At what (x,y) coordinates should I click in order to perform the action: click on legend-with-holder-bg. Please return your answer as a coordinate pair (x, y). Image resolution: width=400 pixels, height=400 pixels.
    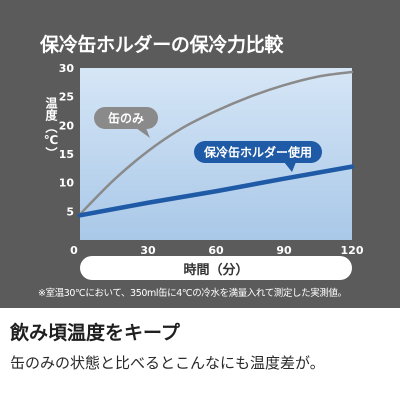
    Looking at the image, I should click on (258, 152).